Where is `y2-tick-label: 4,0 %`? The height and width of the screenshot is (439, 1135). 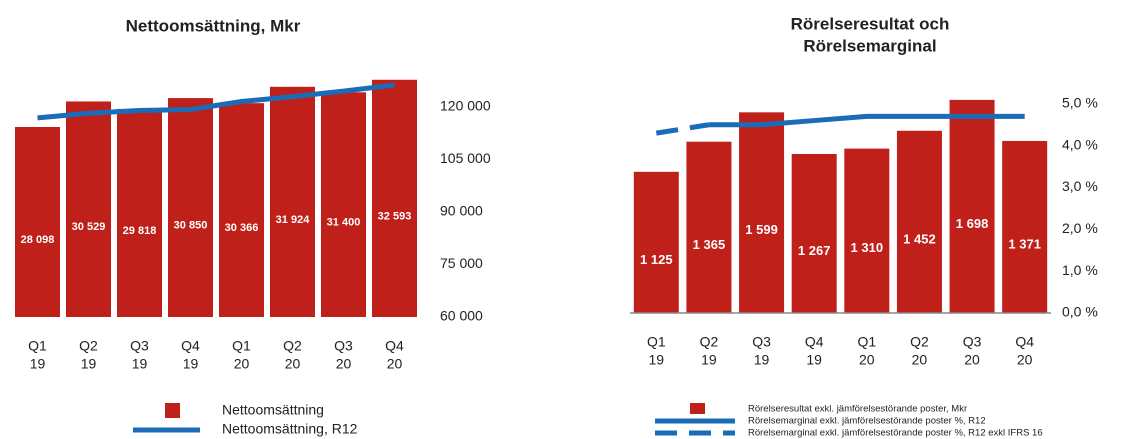
y2-tick-label: 4,0 % is located at coordinates (1080, 144).